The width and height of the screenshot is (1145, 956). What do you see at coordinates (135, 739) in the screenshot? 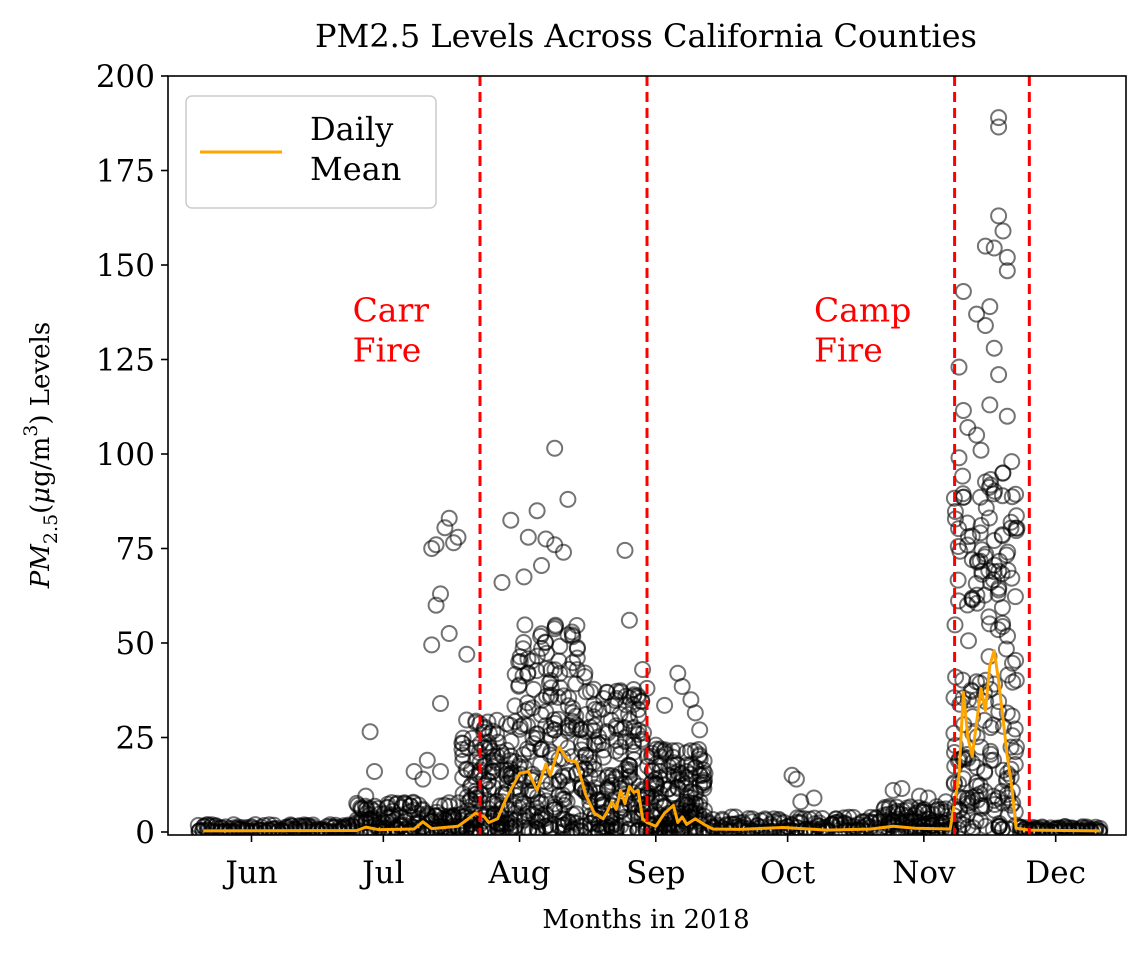
I see `y-tick-label: 25` at bounding box center [135, 739].